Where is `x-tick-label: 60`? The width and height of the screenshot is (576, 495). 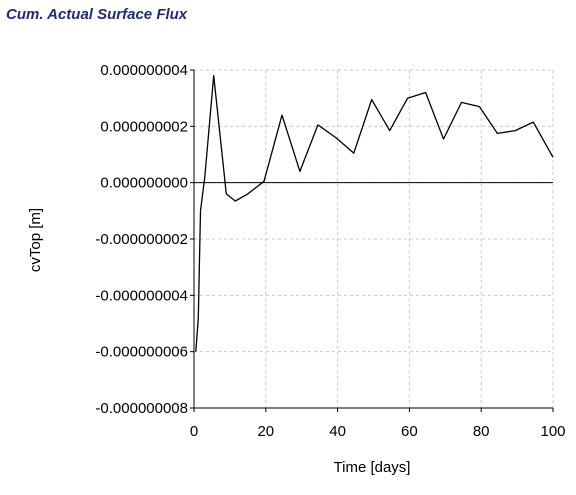
x-tick-label: 60 is located at coordinates (409, 431).